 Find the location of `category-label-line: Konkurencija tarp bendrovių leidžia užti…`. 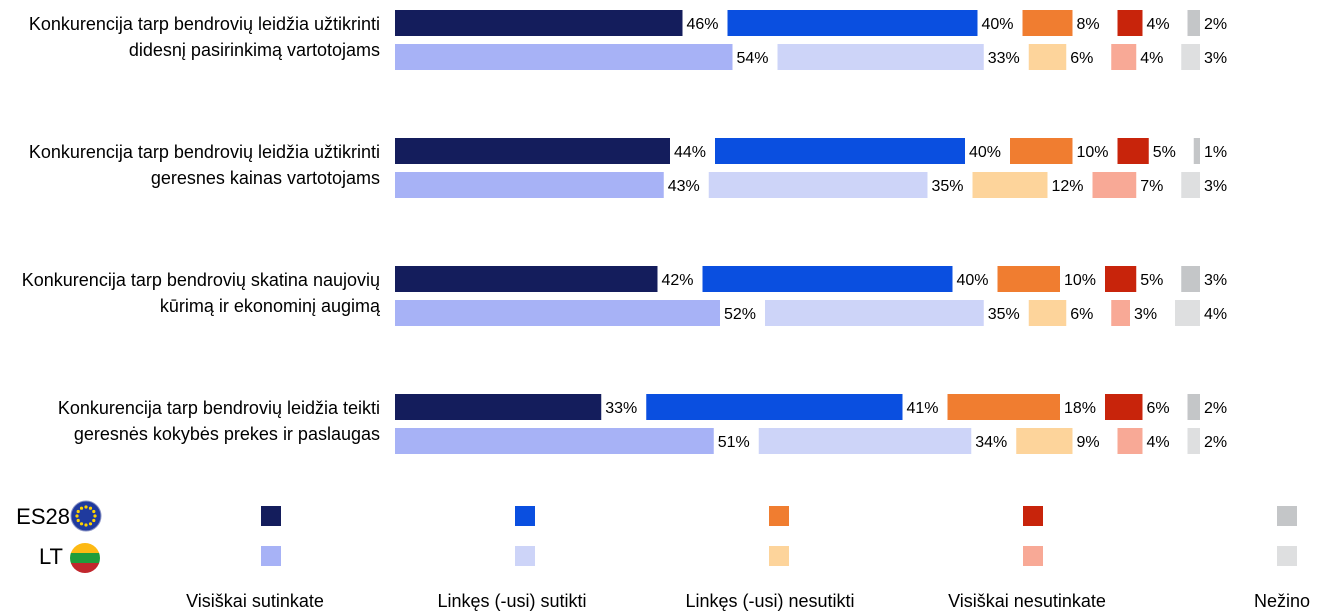

category-label-line: Konkurencija tarp bendrovių leidžia užti… is located at coordinates (204, 152).